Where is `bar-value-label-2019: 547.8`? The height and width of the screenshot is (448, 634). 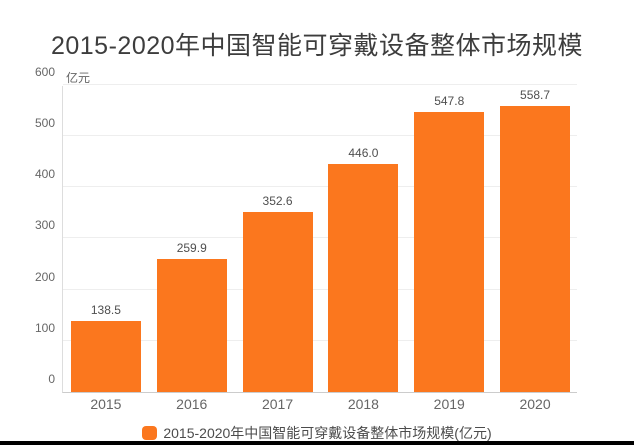
bar-value-label-2019: 547.8 is located at coordinates (449, 101).